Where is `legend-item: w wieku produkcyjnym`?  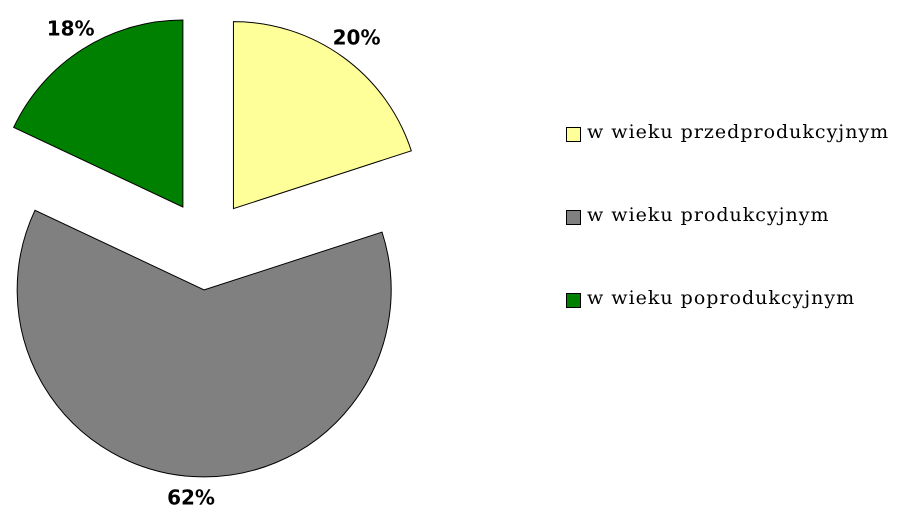 legend-item: w wieku produkcyjnym is located at coordinates (745, 246).